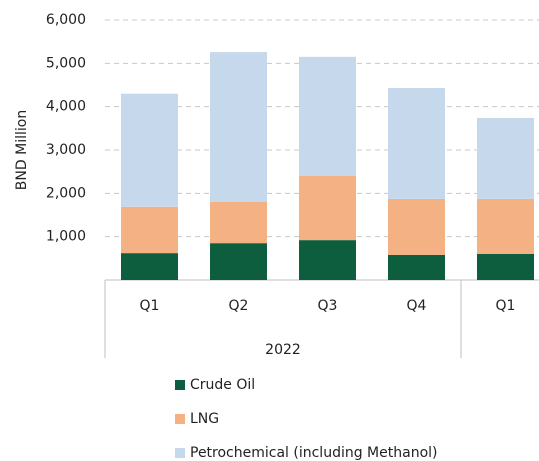 The height and width of the screenshot is (461, 539). Describe the element at coordinates (417, 306) in the screenshot. I see `x-tick-label: Q4` at that location.